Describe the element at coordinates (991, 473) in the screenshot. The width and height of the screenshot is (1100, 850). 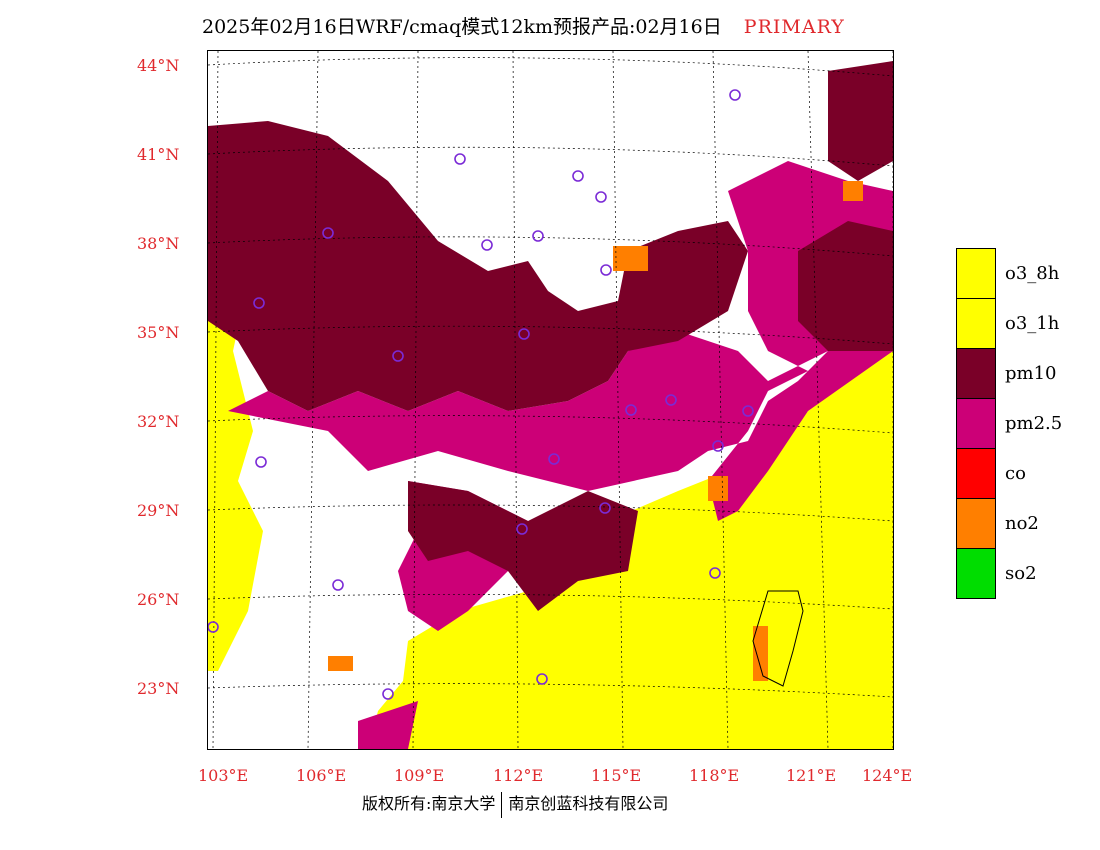
I see `legend-item-co: co` at that location.